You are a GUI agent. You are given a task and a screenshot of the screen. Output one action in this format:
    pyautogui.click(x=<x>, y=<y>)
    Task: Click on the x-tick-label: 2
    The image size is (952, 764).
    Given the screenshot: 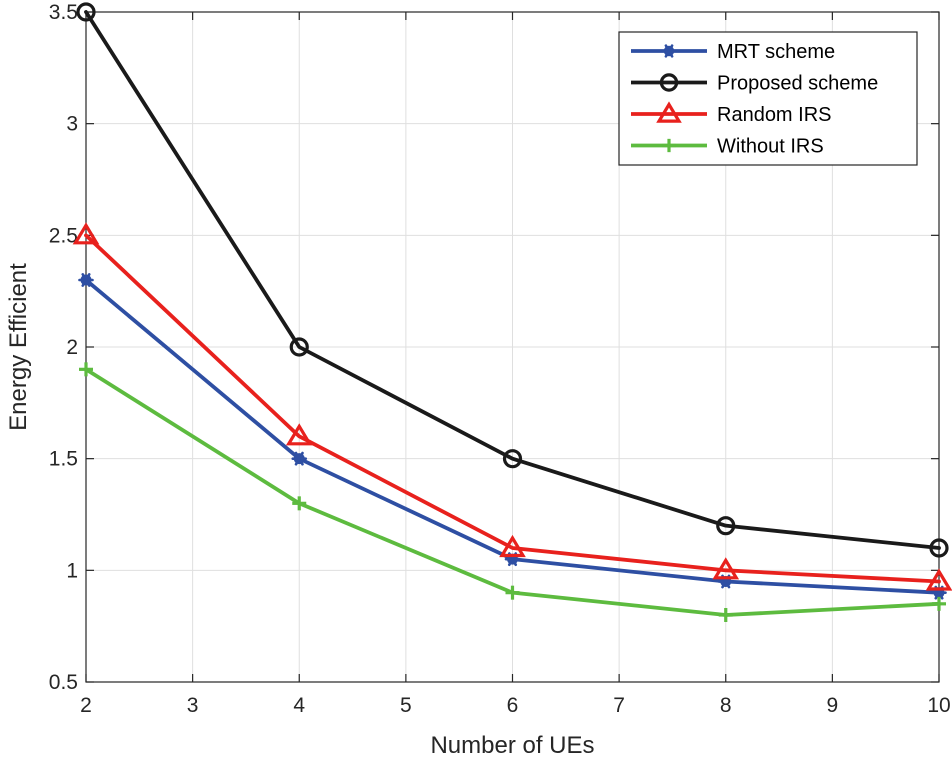 What is the action you would take?
    pyautogui.click(x=86, y=705)
    